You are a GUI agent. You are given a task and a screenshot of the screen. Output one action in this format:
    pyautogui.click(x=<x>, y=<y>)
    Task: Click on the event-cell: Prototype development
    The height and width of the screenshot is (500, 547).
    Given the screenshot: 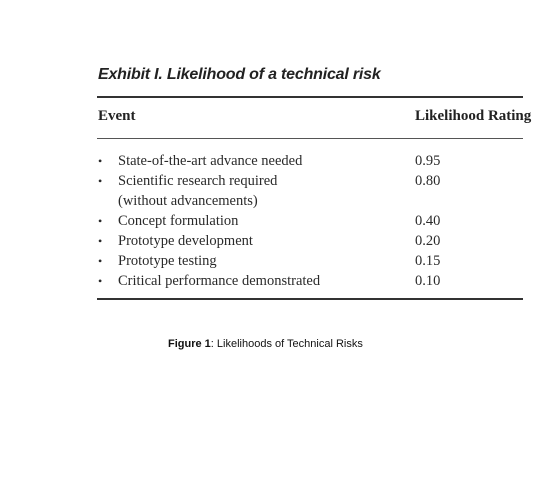 What is the action you would take?
    pyautogui.click(x=185, y=241)
    